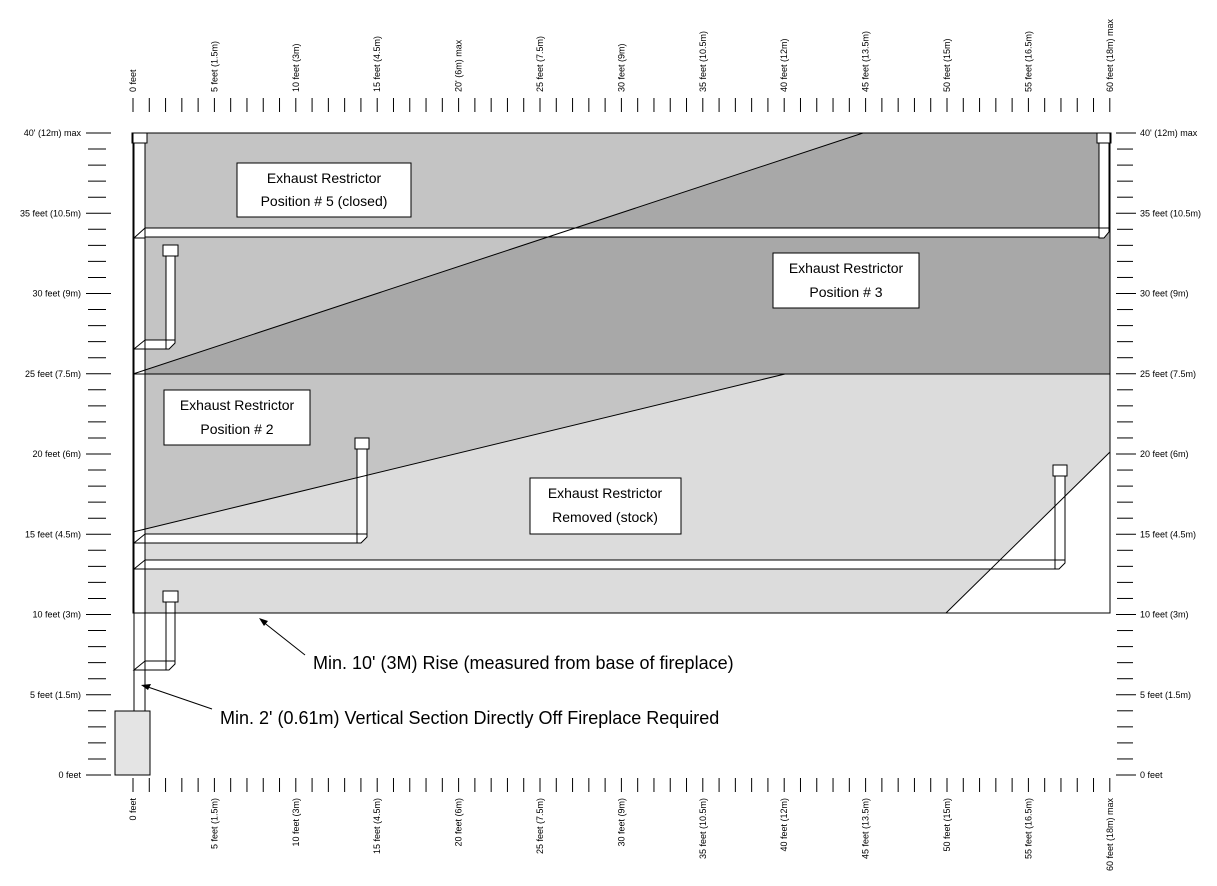 The image size is (1217, 886). I want to click on x-axis-label-top: 25 feet (7.5m), so click(540, 64).